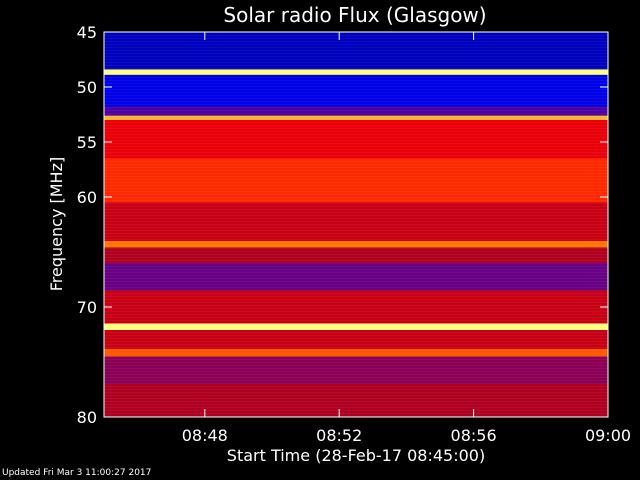 Image resolution: width=640 pixels, height=480 pixels. Describe the element at coordinates (87, 307) in the screenshot. I see `y-tick-label: 70` at that location.